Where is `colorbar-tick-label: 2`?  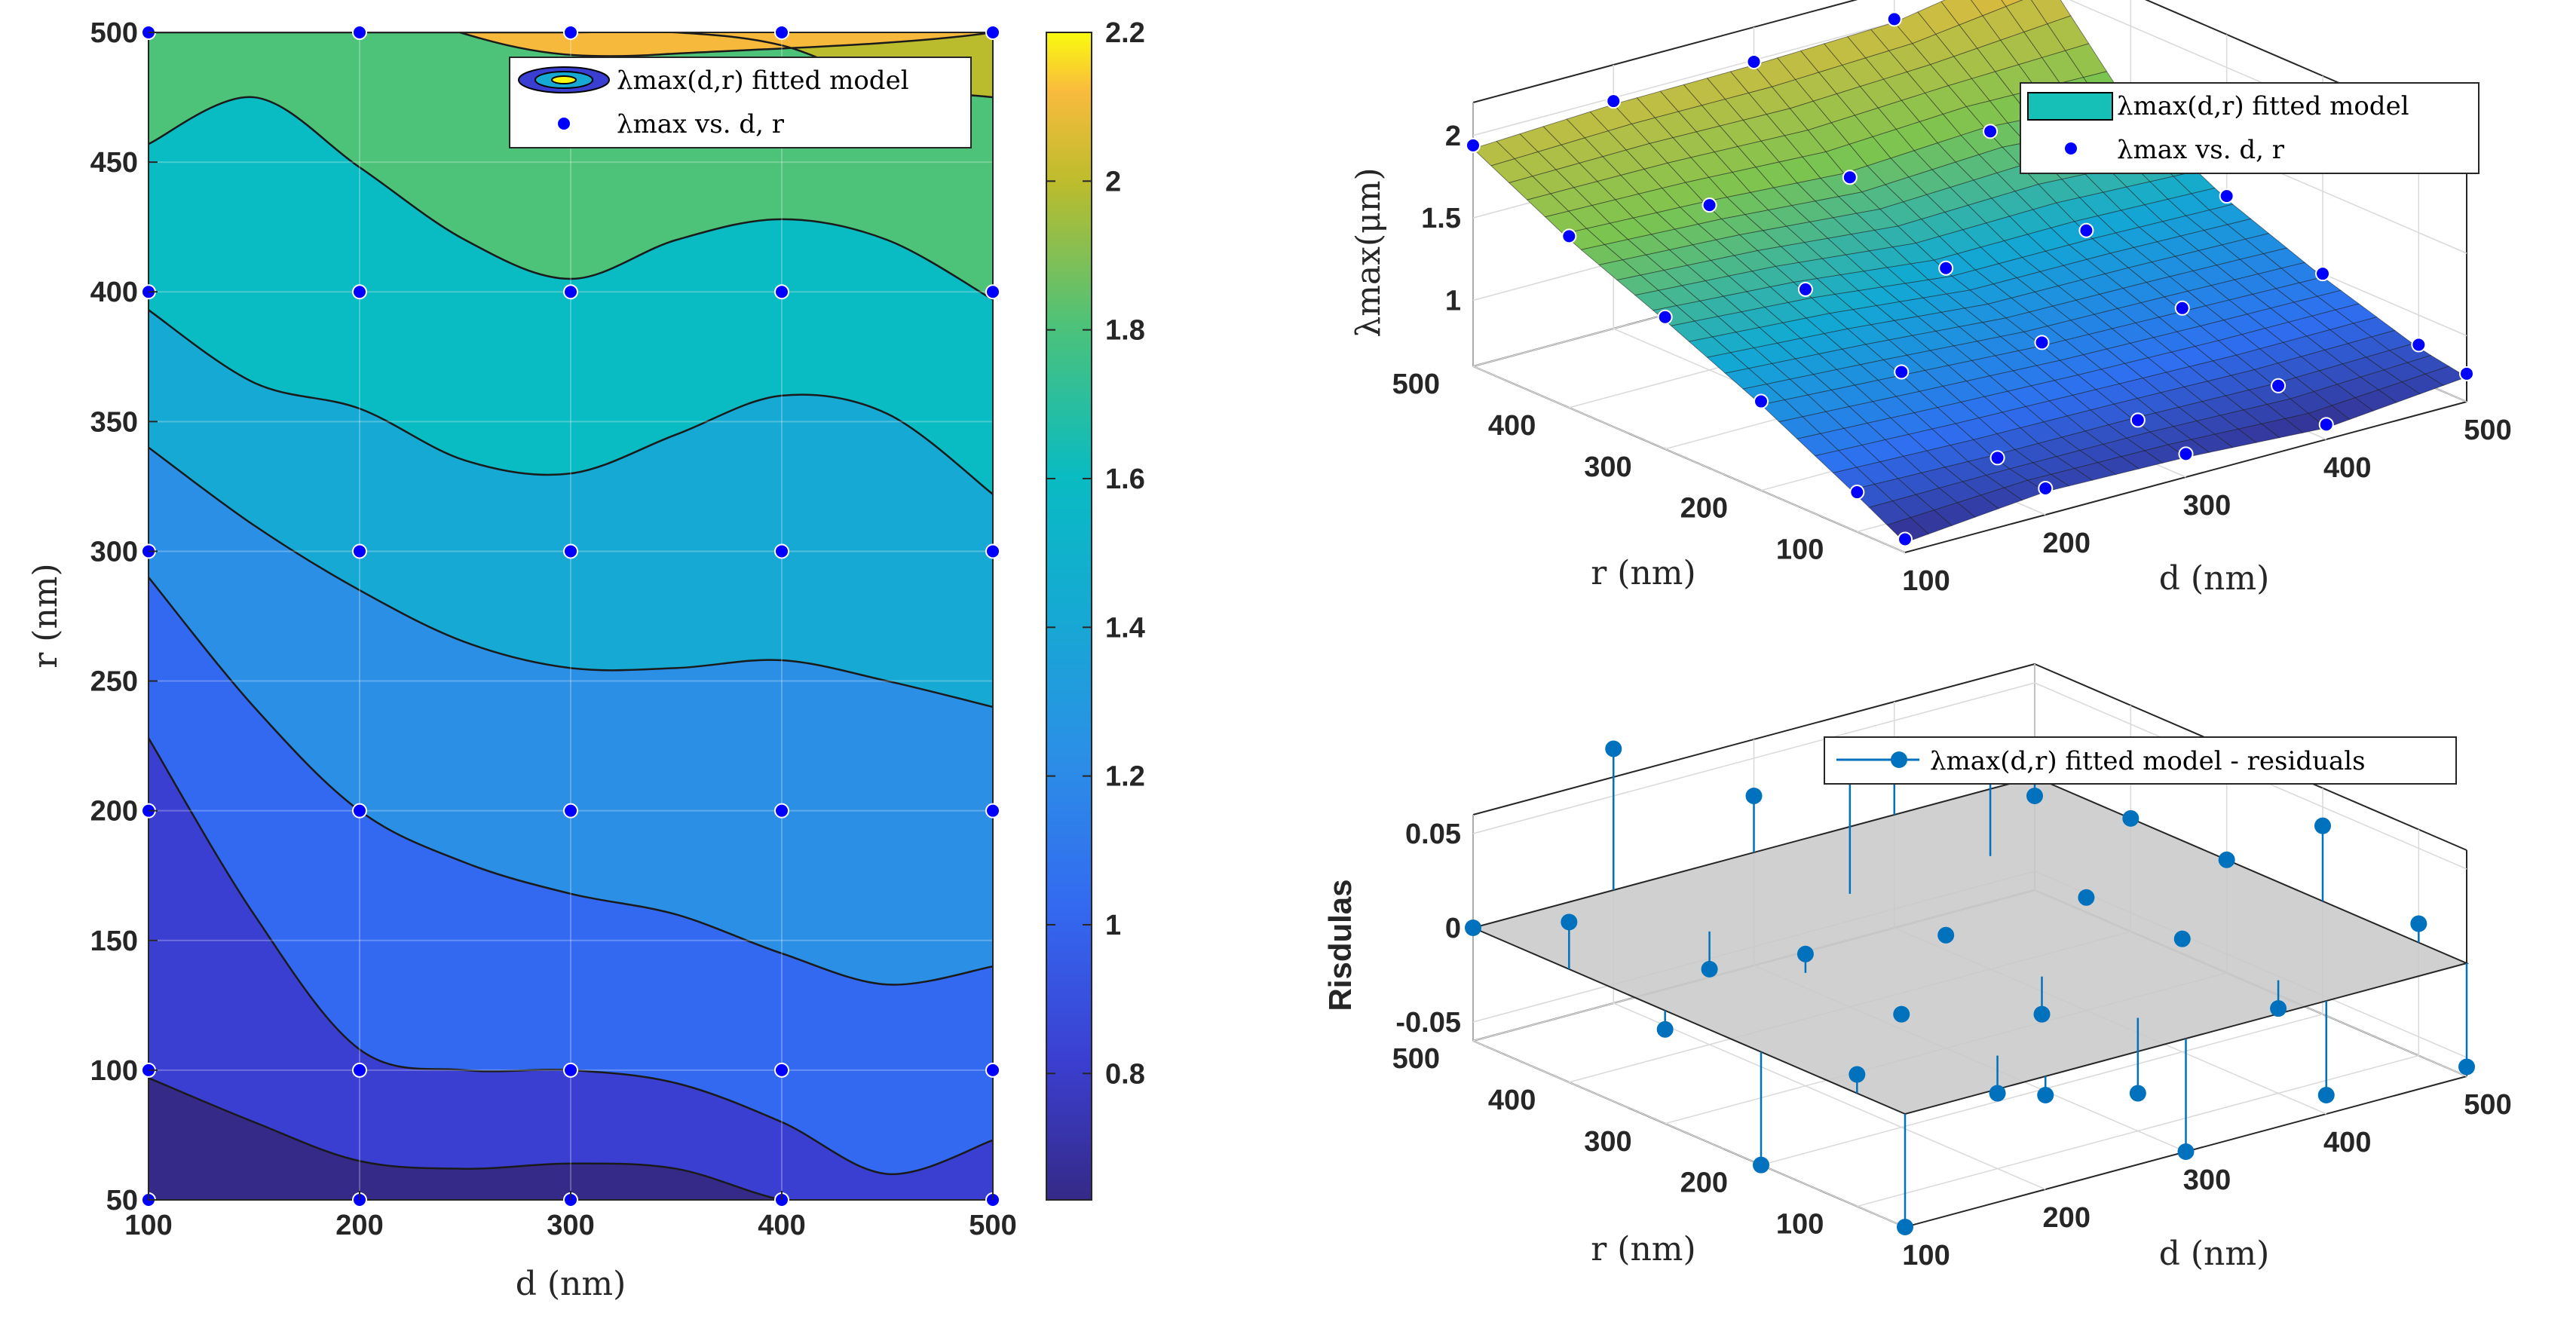 colorbar-tick-label: 2 is located at coordinates (1113, 181).